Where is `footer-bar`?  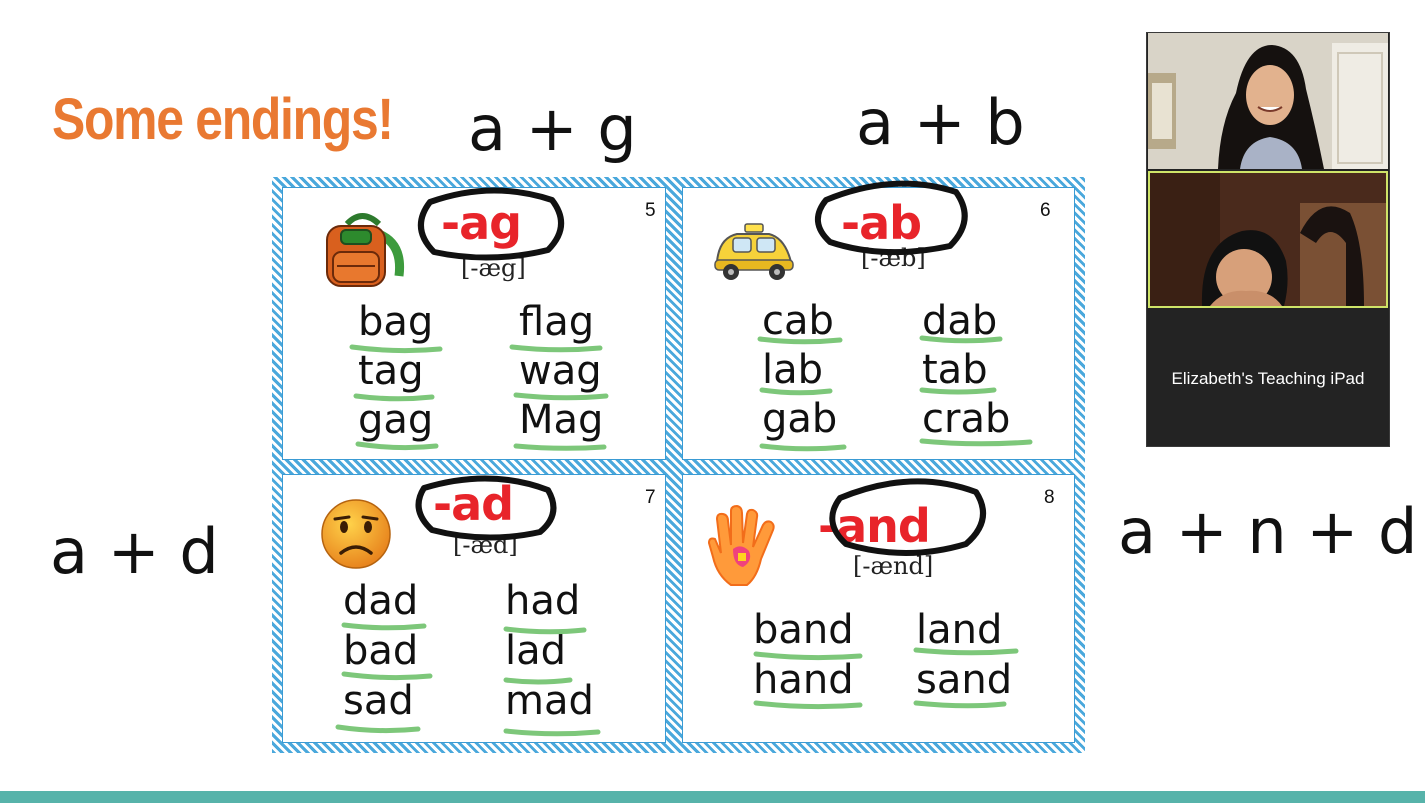 footer-bar is located at coordinates (712, 797).